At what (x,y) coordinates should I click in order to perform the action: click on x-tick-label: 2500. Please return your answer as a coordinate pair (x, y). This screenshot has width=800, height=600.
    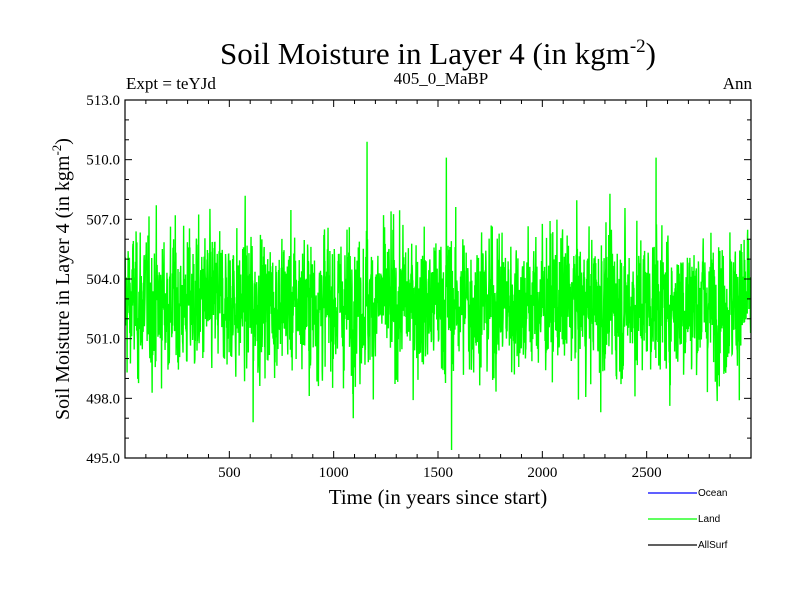
    Looking at the image, I should click on (647, 473).